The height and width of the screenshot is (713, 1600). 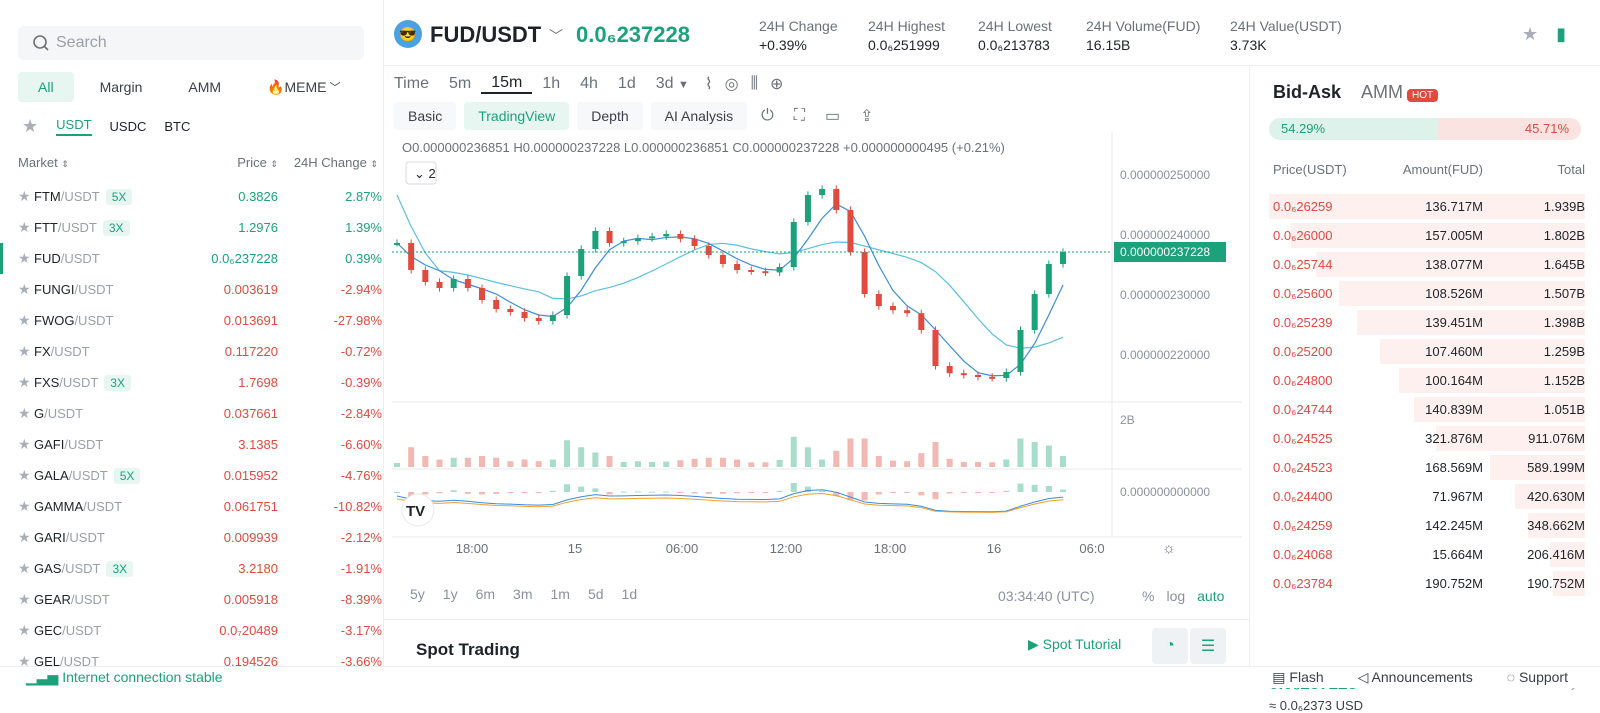 I want to click on fullscreen-icon: ⛶, so click(x=799, y=115).